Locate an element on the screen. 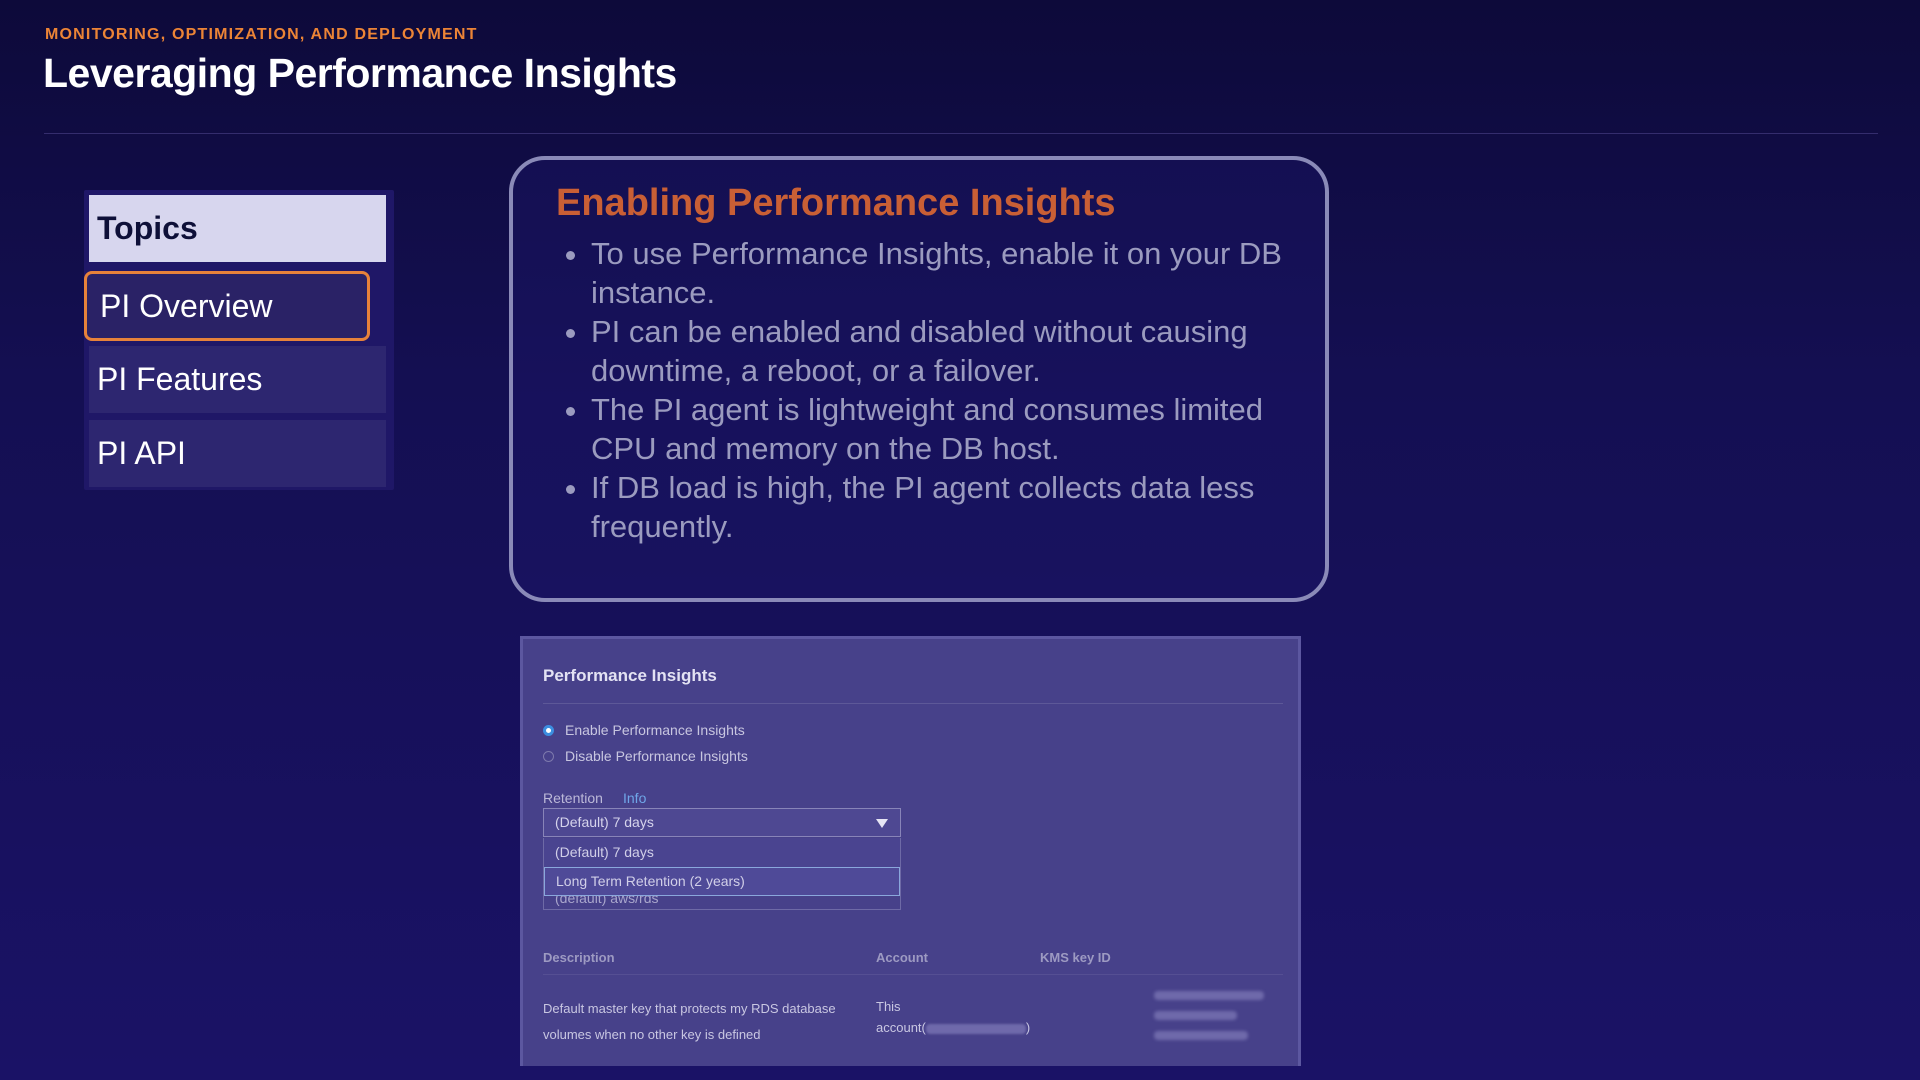  topics-panel: Topics PI Overview PI Features PI API is located at coordinates (239, 340).